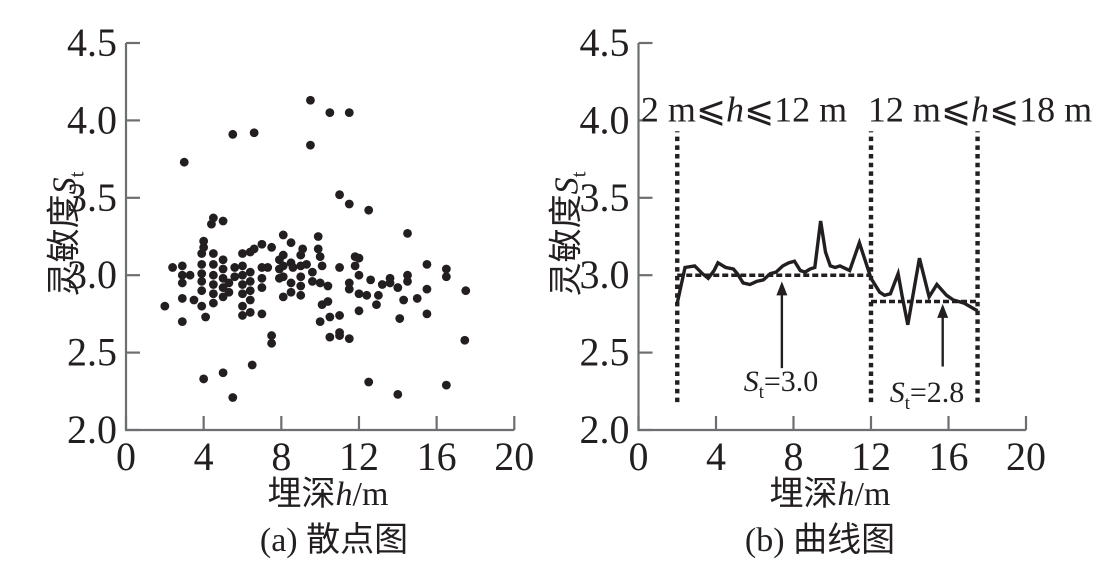  Describe the element at coordinates (781, 385) in the screenshot. I see `mean-value-label-1: St=3.0` at that location.